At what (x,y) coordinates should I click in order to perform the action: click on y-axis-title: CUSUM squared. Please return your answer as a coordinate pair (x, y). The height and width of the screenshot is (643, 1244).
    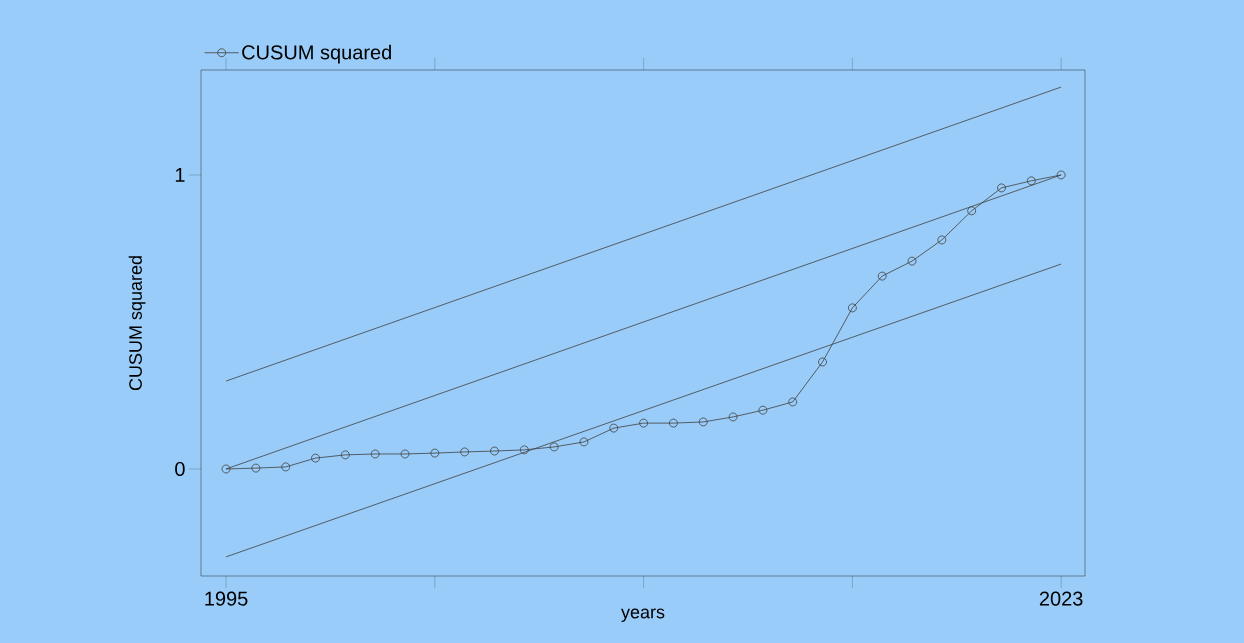
    Looking at the image, I should click on (137, 323).